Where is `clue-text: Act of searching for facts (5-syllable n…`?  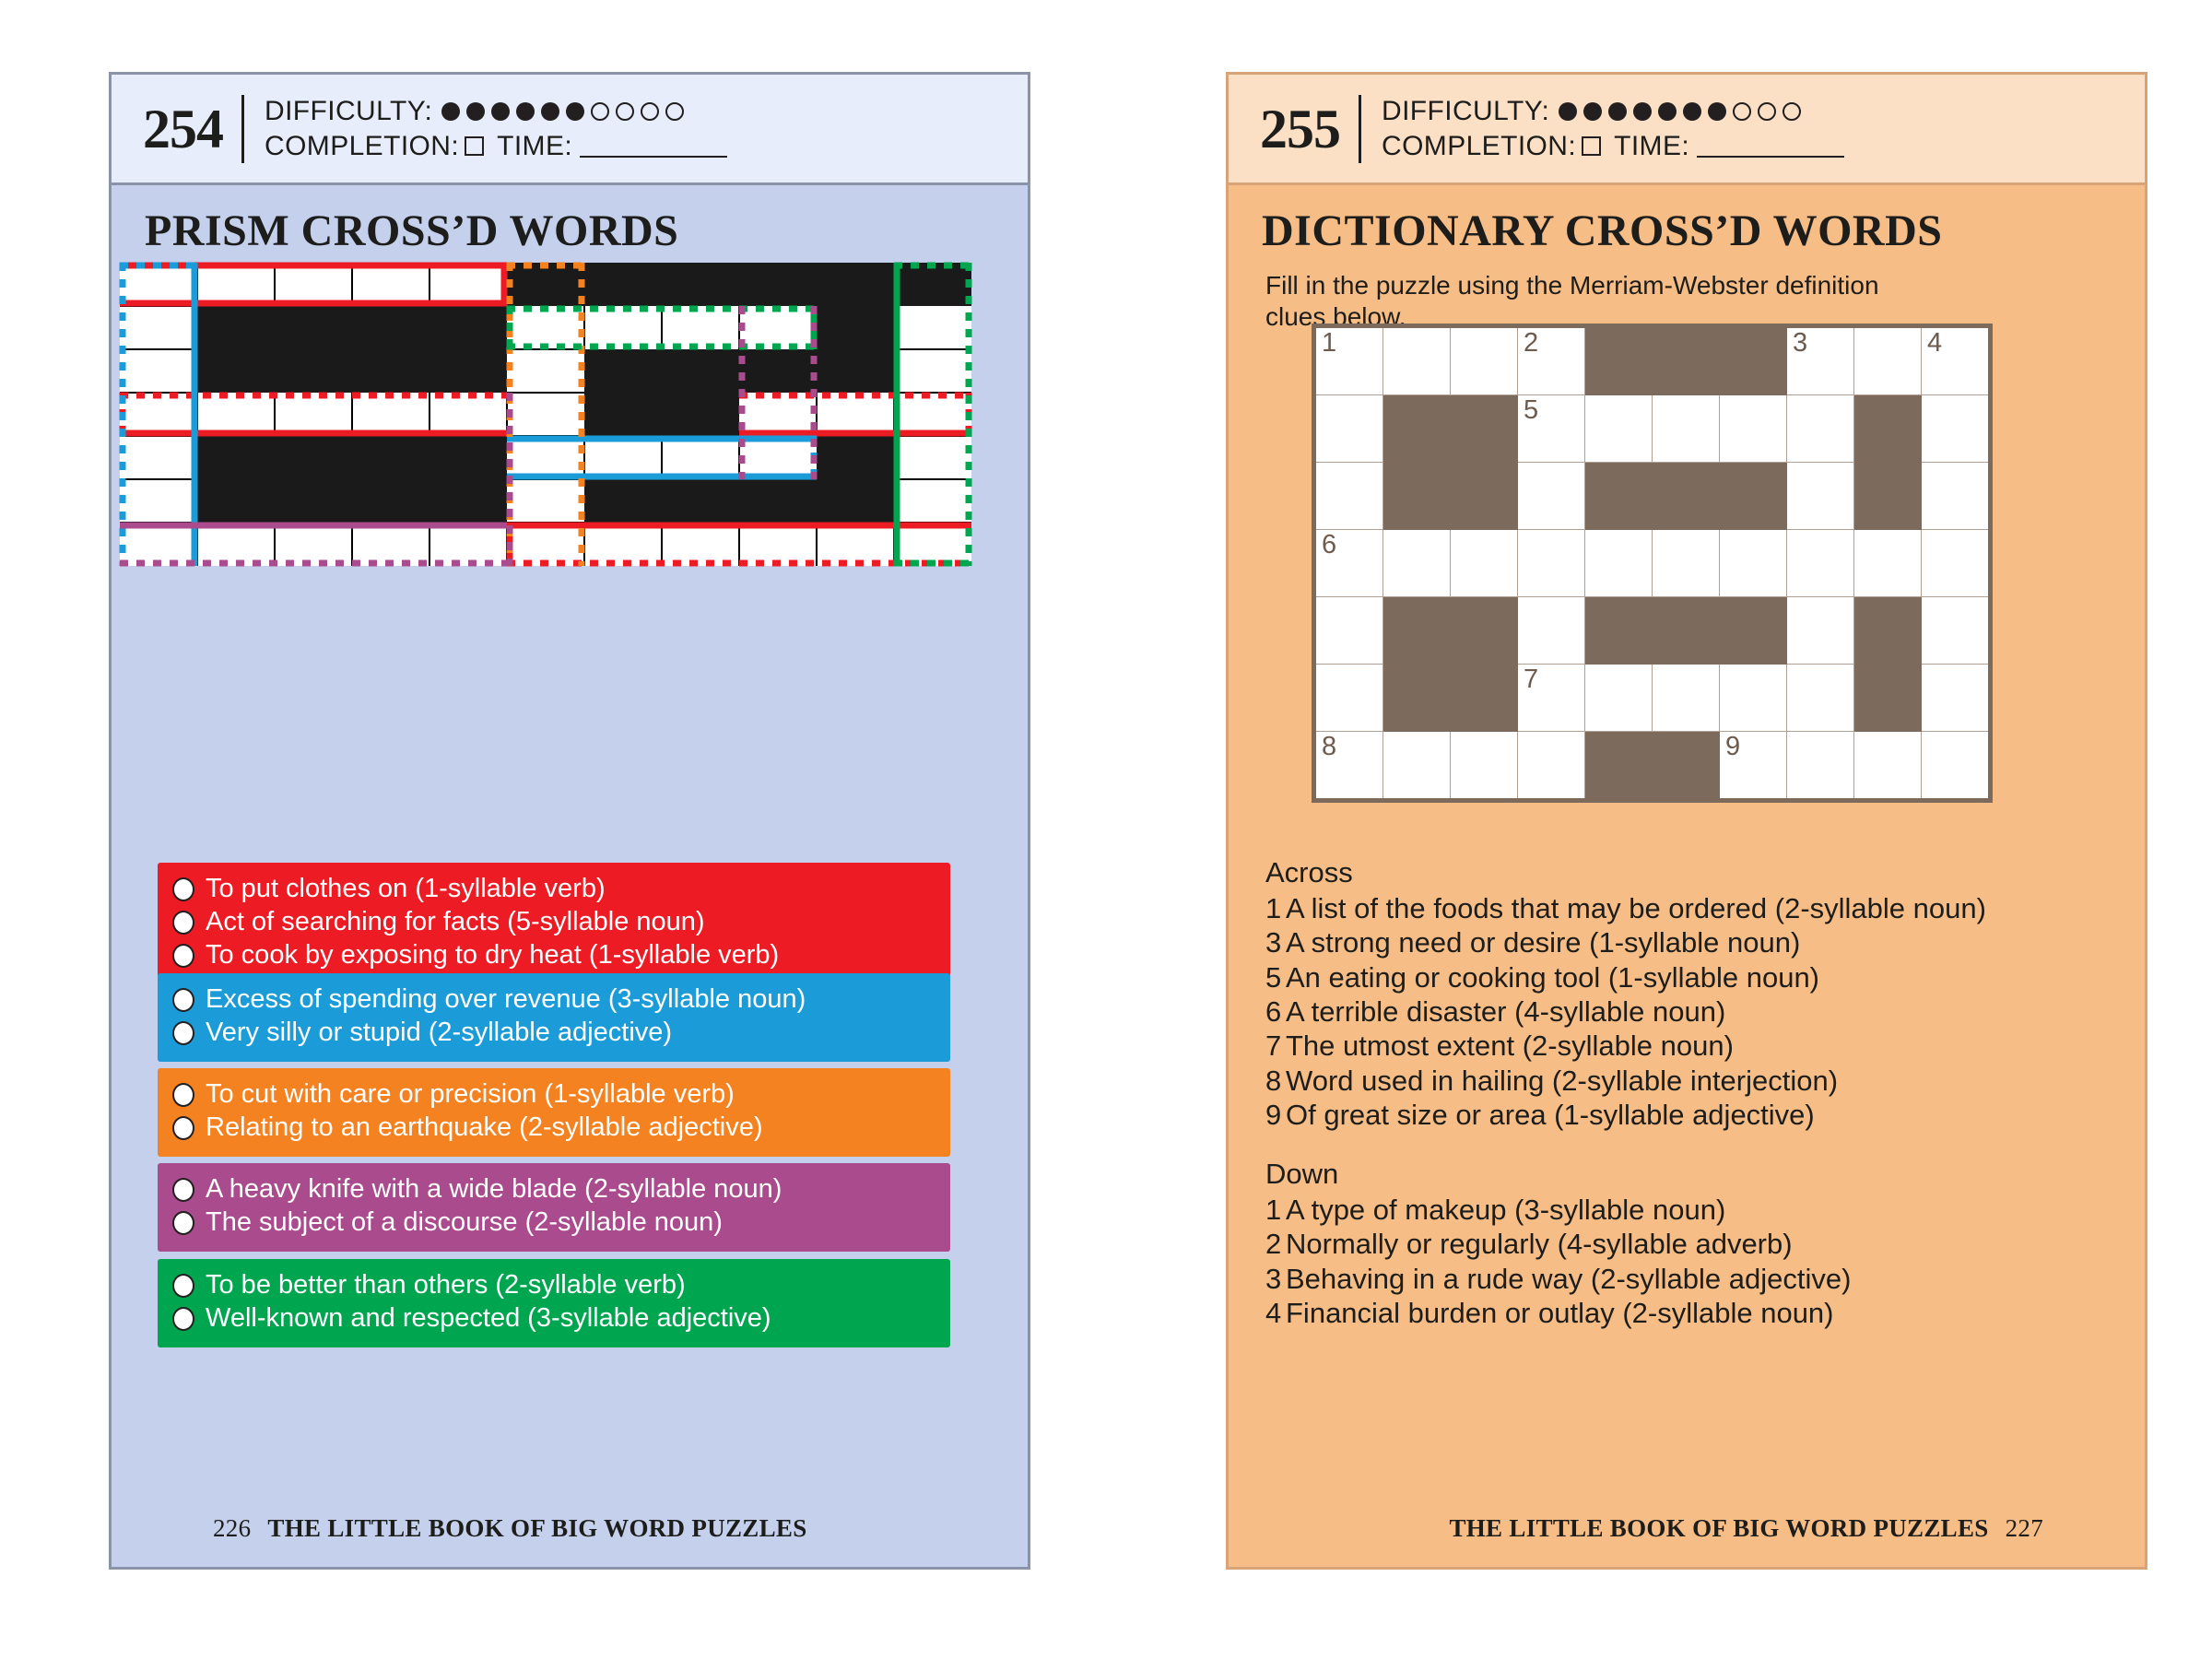
clue-text: Act of searching for facts (5-syllable n… is located at coordinates (455, 921).